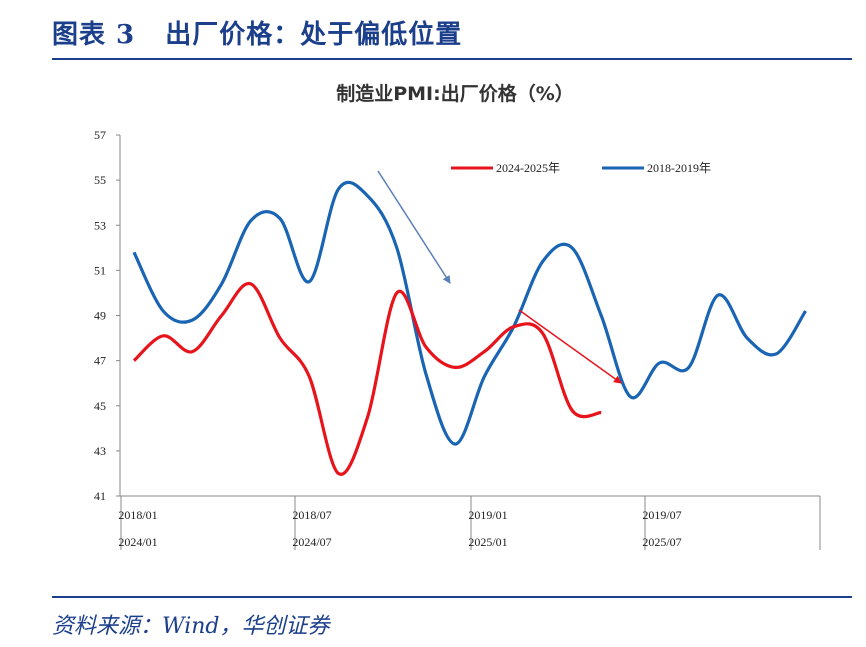  What do you see at coordinates (452, 597) in the screenshot?
I see `source-rule` at bounding box center [452, 597].